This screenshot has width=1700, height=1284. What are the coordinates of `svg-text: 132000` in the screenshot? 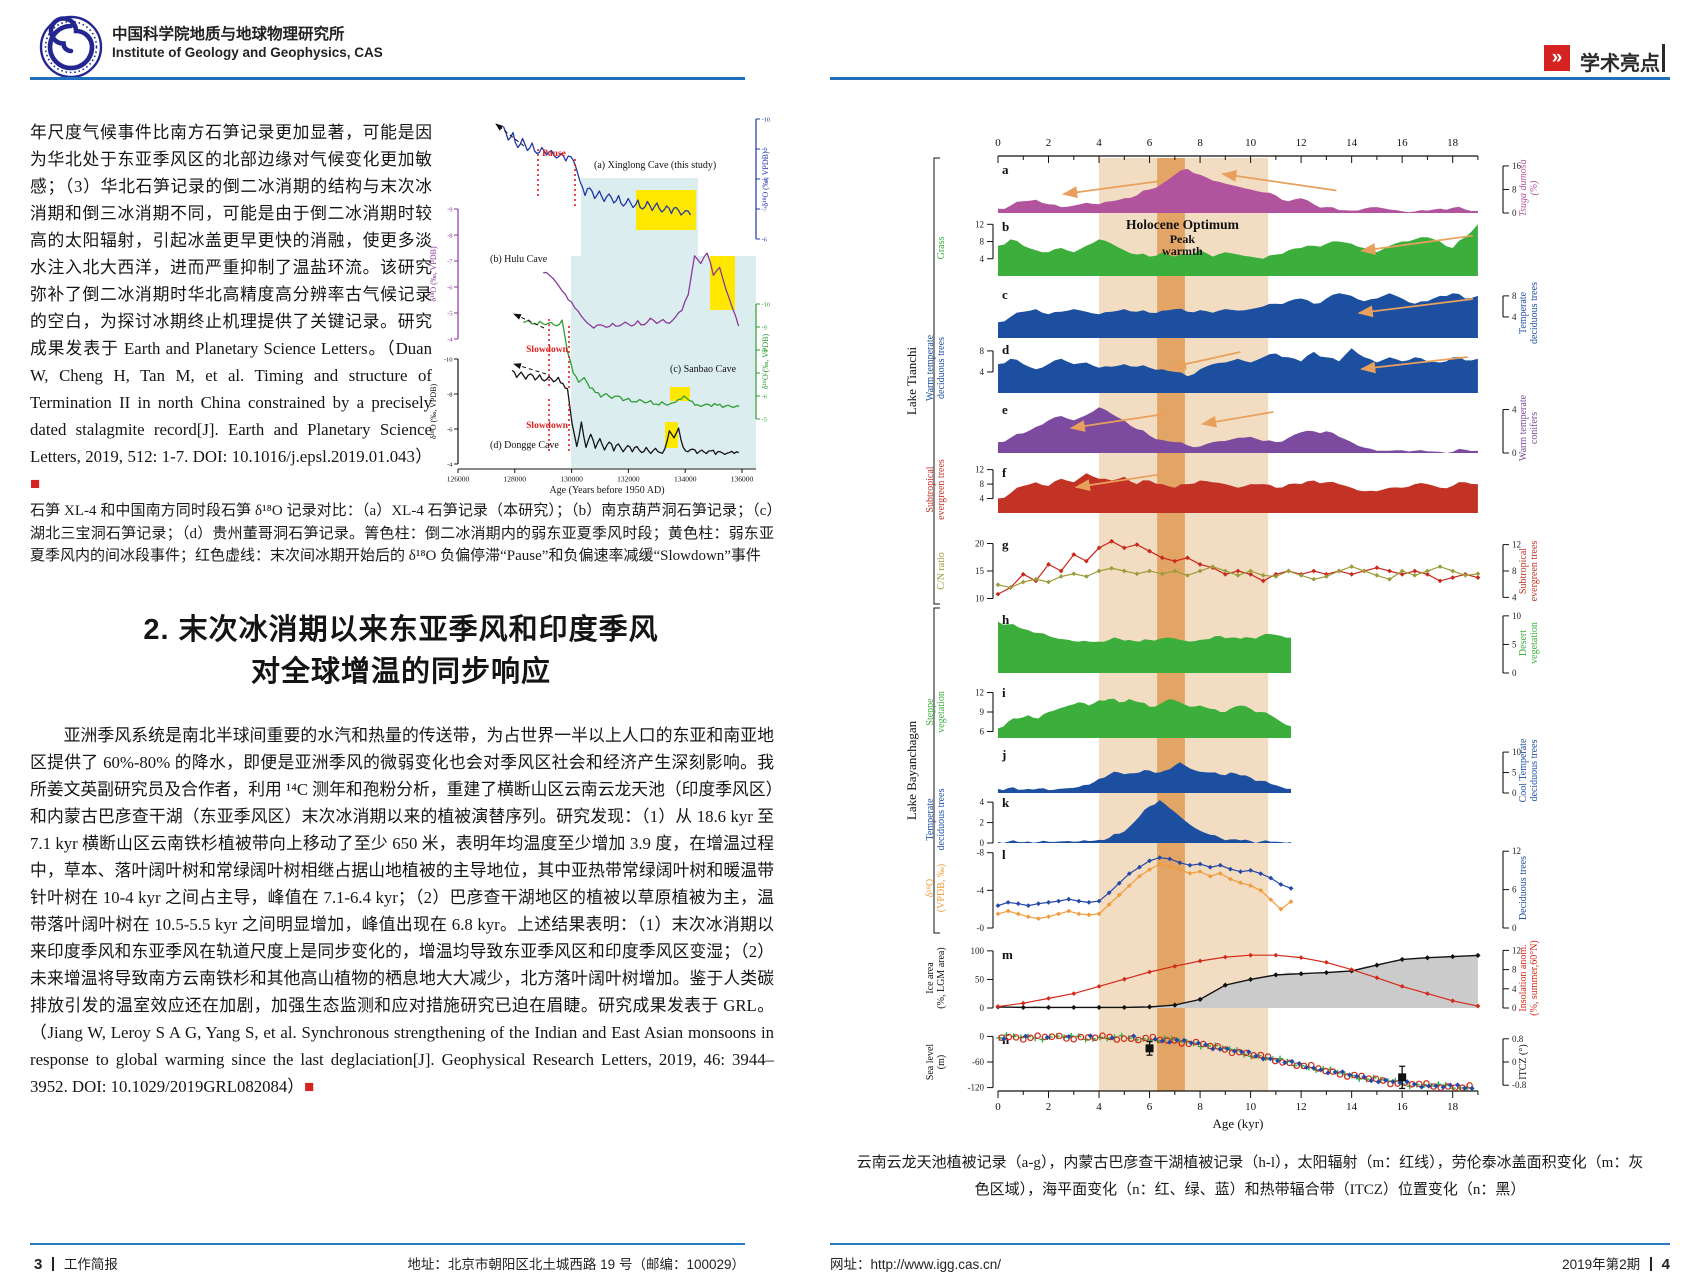 It's located at (628, 479).